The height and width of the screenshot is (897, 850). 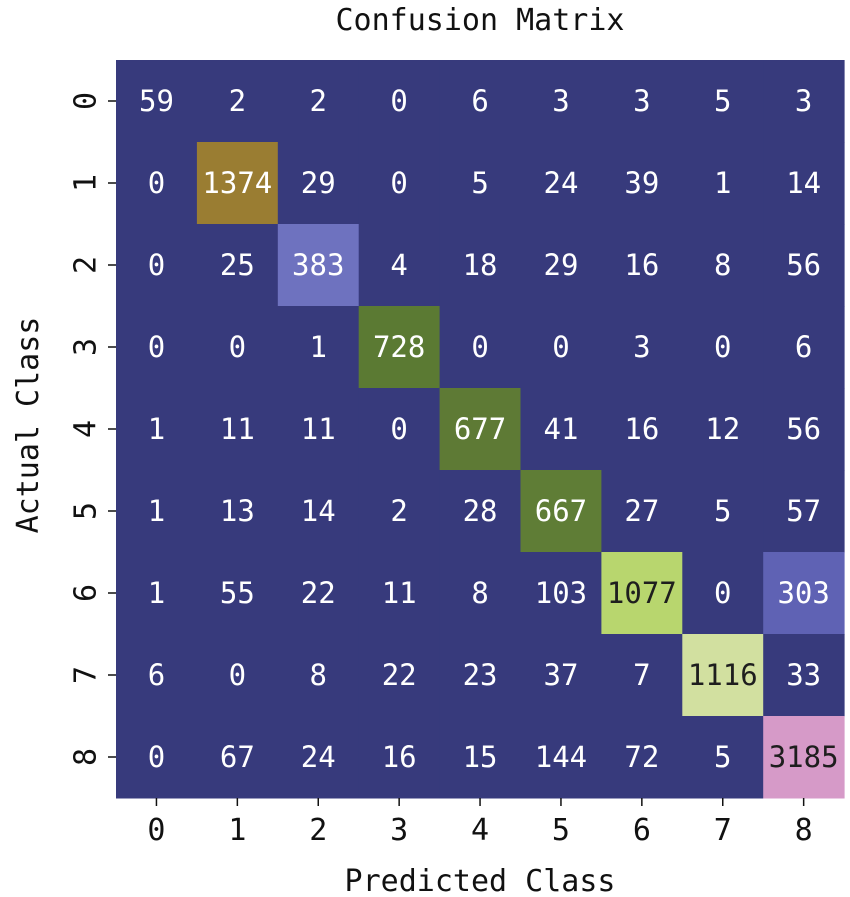 What do you see at coordinates (398, 511) in the screenshot?
I see `cell-value: 2` at bounding box center [398, 511].